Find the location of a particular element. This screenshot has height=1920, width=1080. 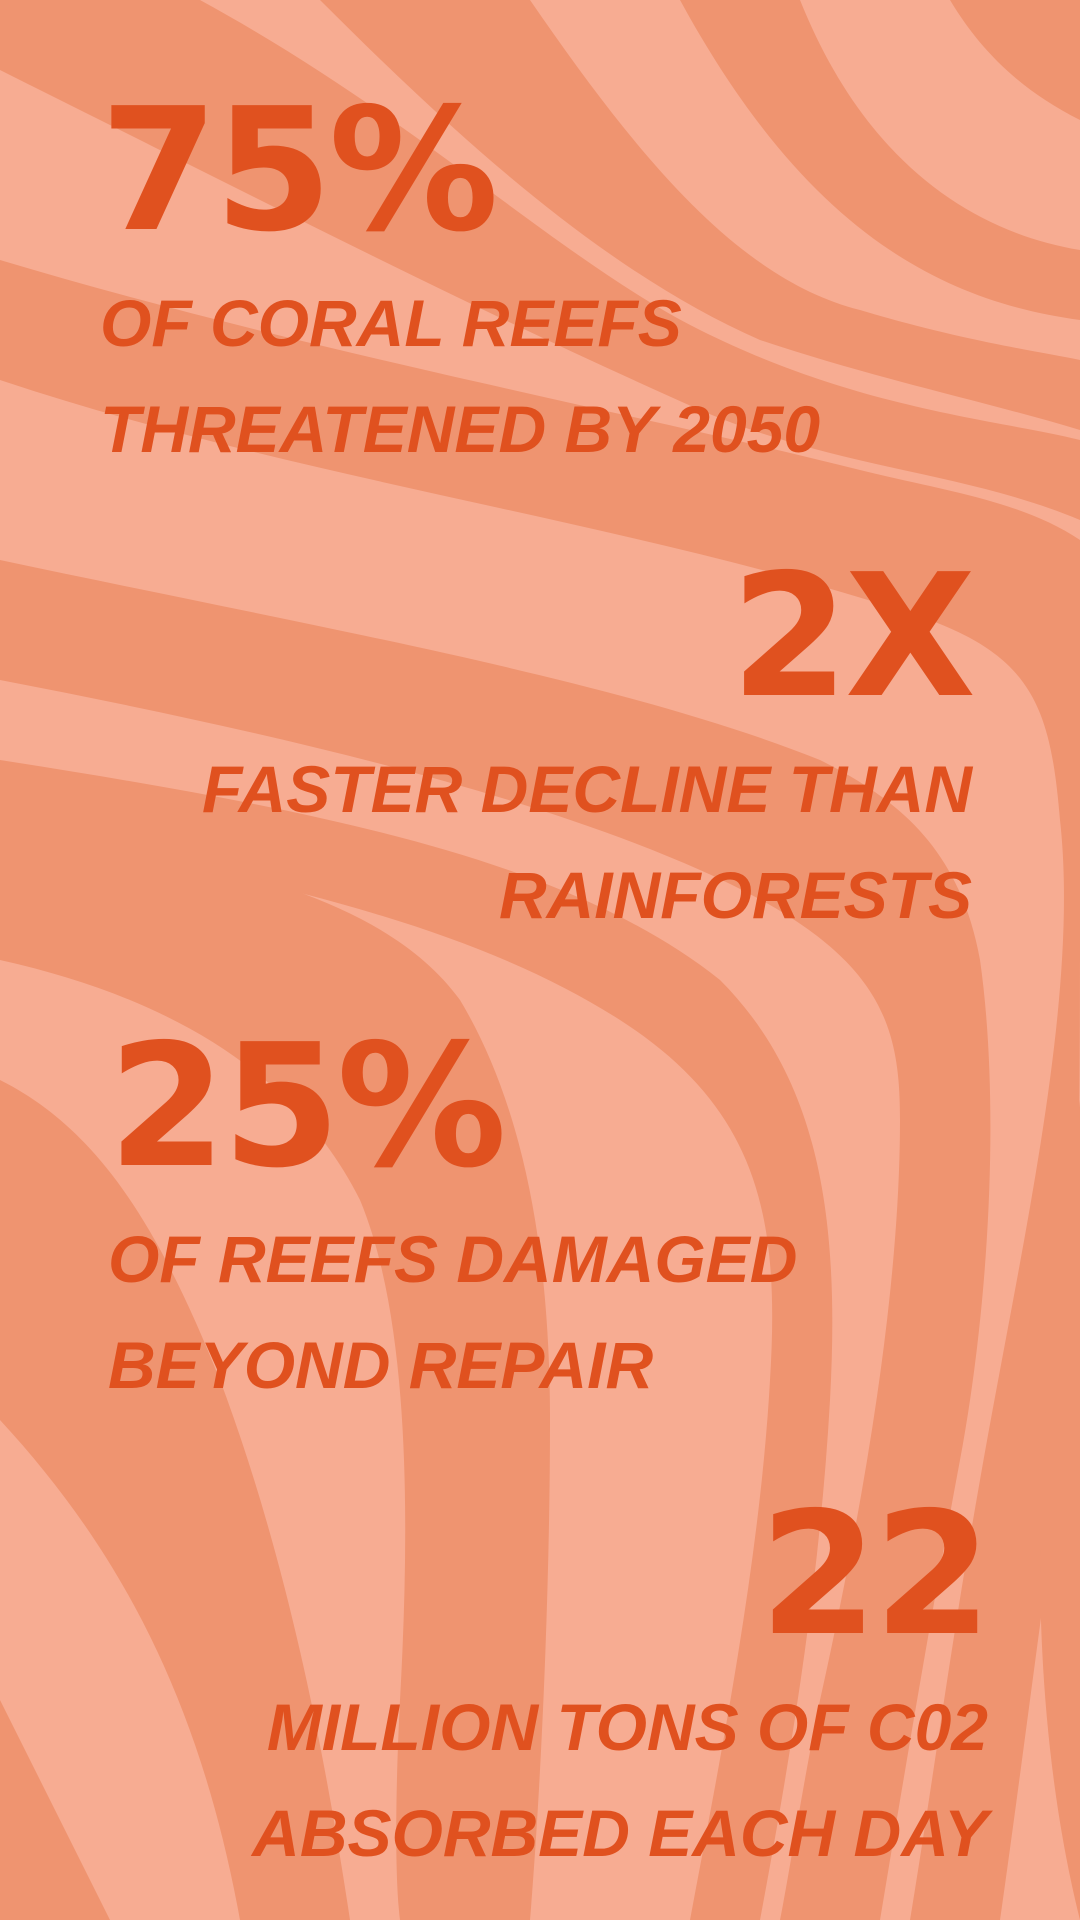

stat-value: 25% is located at coordinates (307, 1107).